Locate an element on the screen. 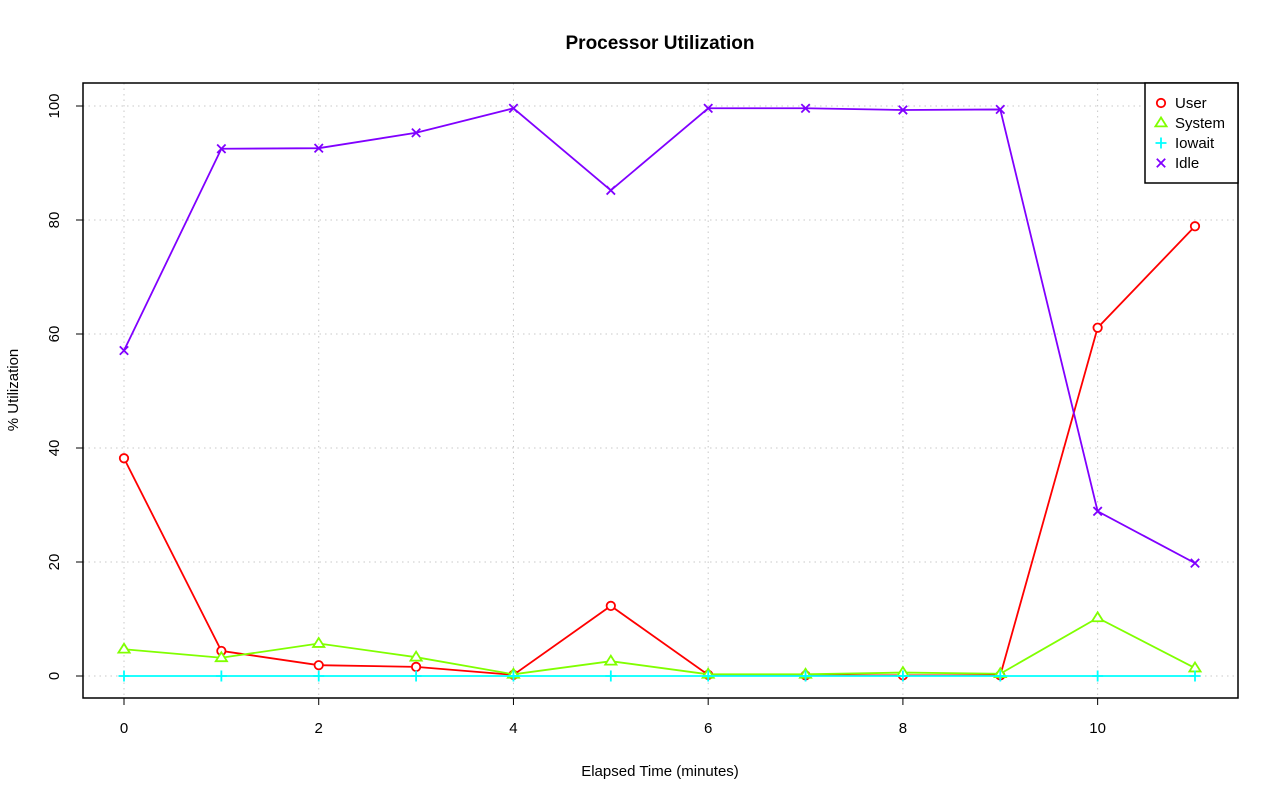  y-tick-label: 80 is located at coordinates (54, 220).